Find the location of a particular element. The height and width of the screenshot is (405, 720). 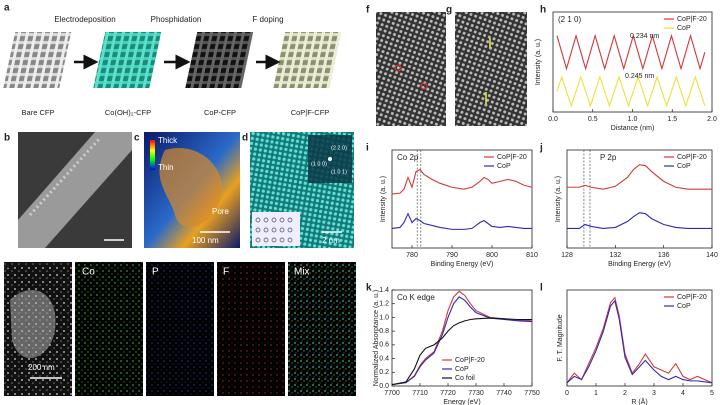

hrtem-image: (2 2 0) (1 0 0) (1 0 1) 2 nm is located at coordinates (302, 190).